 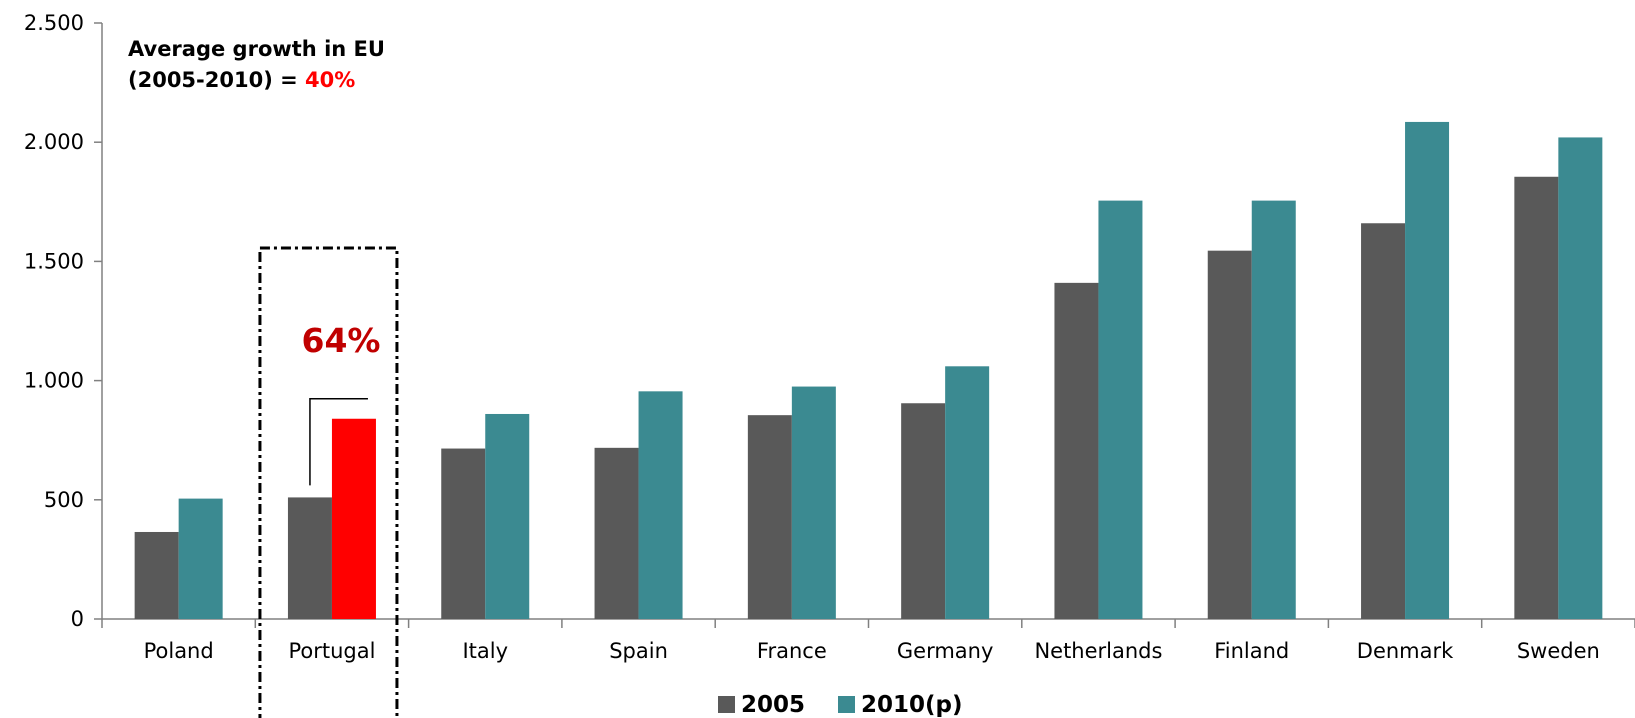 What do you see at coordinates (616, 533) in the screenshot?
I see `bar-2005-spain` at bounding box center [616, 533].